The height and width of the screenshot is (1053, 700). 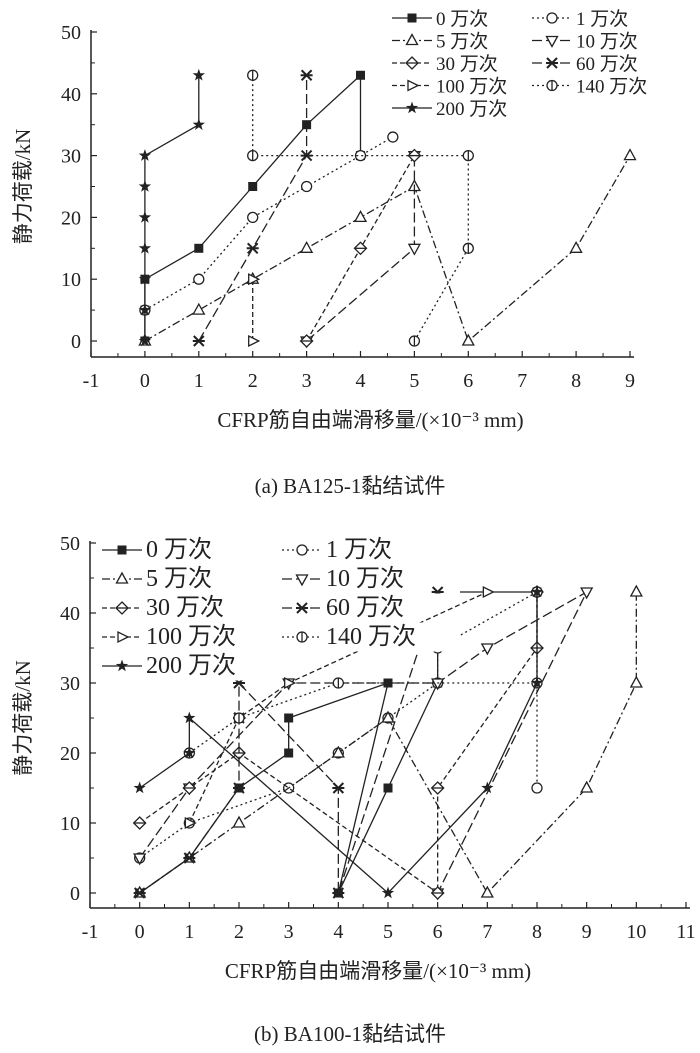 I want to click on legend-label: 30 万次, so click(x=467, y=64).